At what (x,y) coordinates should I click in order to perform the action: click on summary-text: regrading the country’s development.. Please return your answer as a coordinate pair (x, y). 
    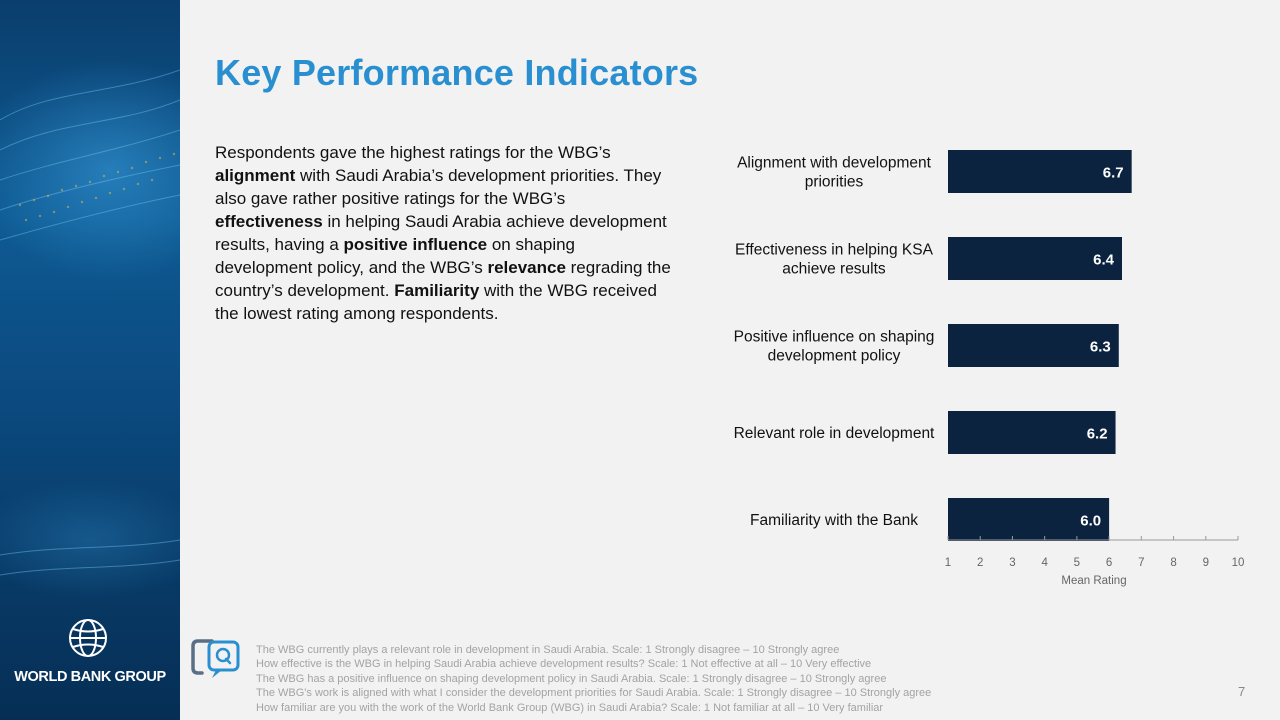
    Looking at the image, I should click on (443, 279).